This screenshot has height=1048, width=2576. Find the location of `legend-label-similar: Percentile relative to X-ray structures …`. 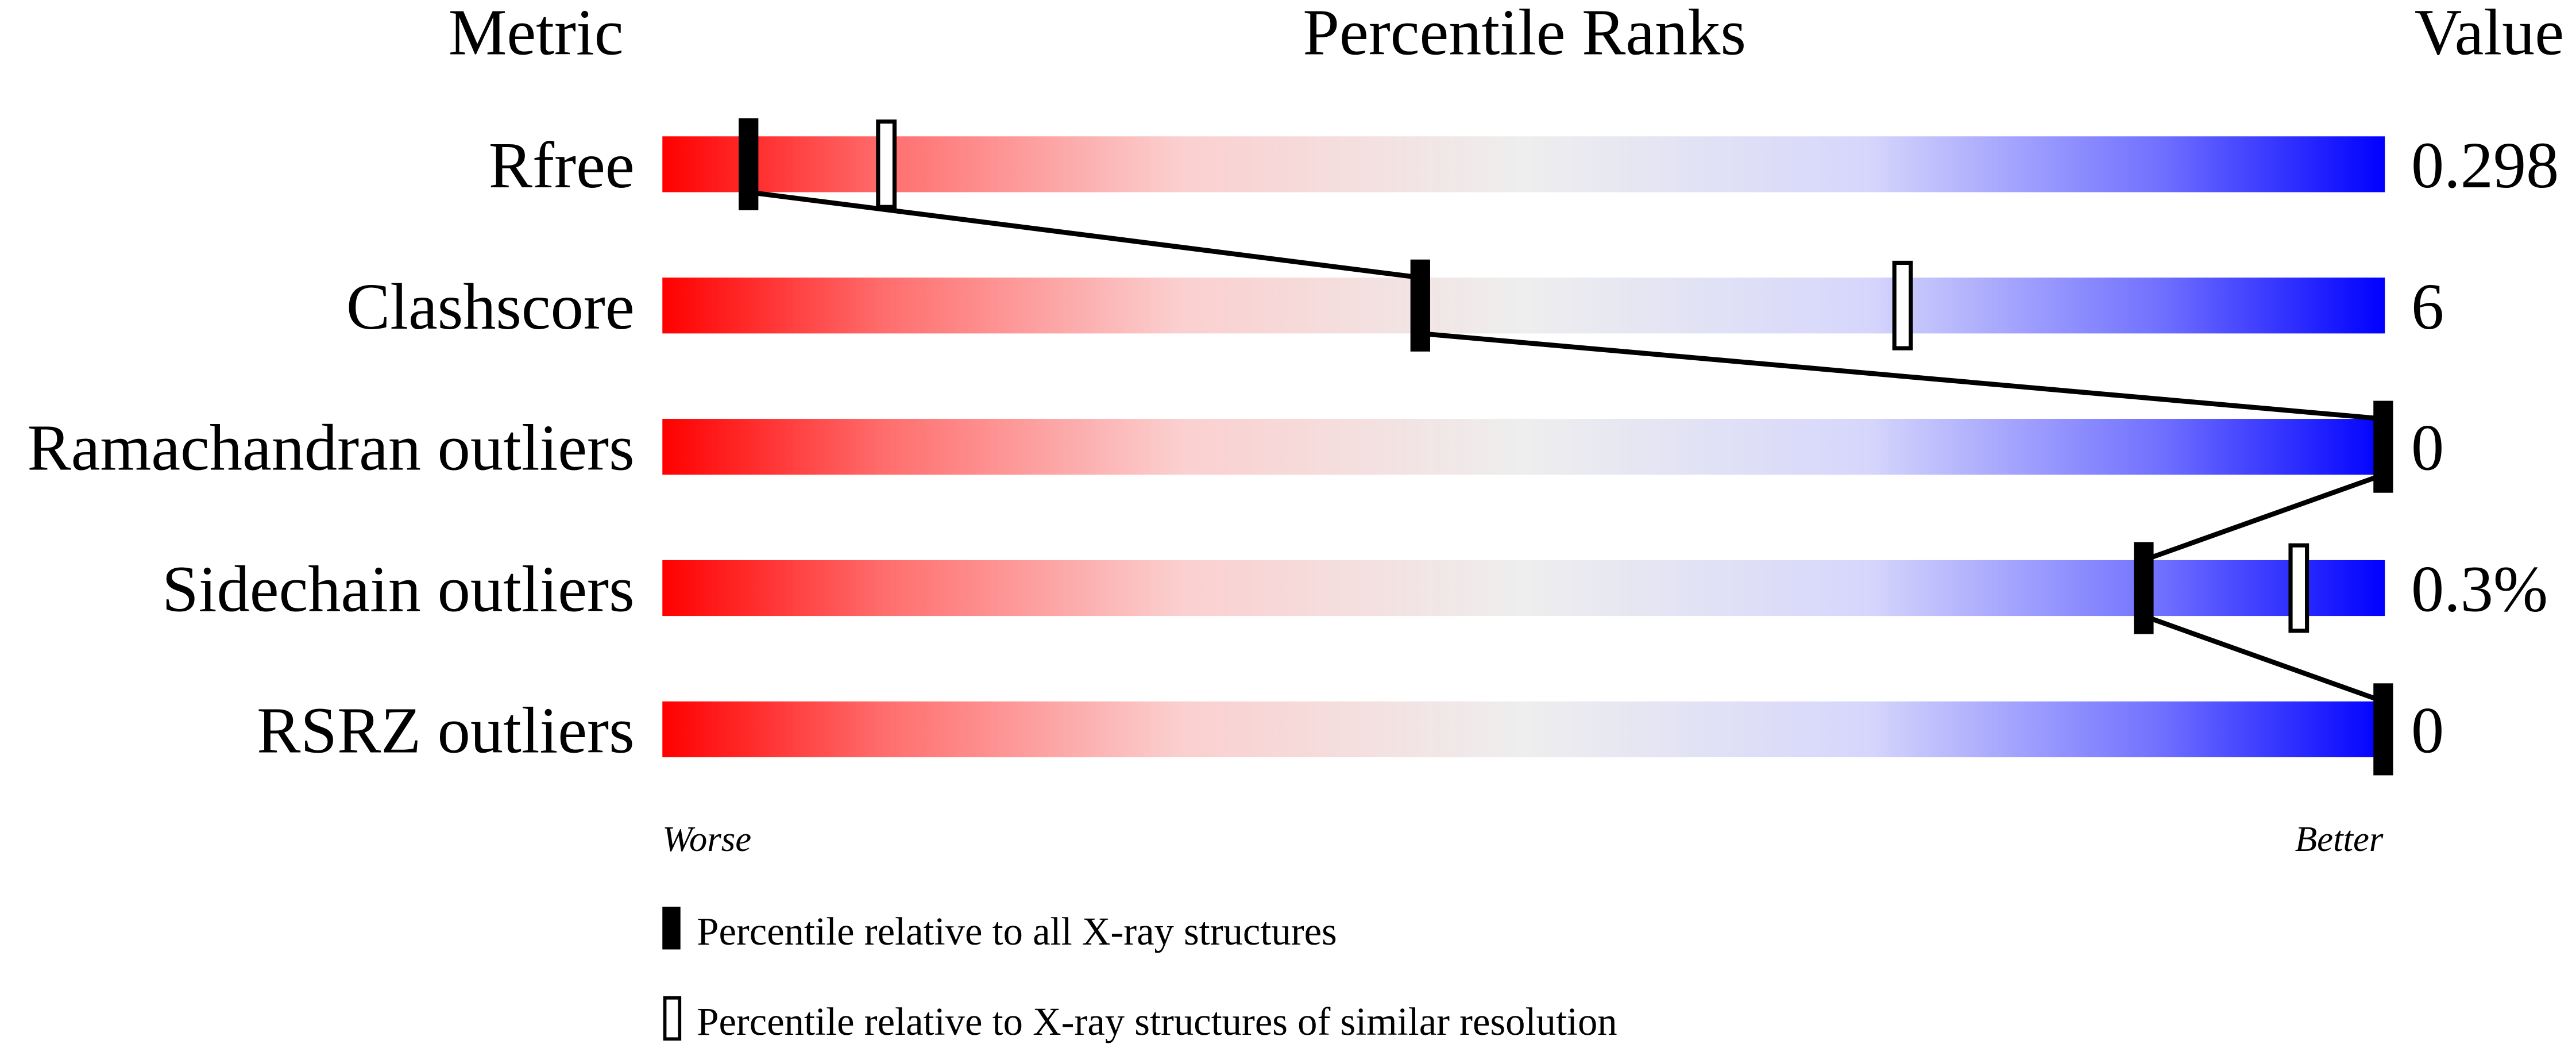

legend-label-similar: Percentile relative to X-ray structures … is located at coordinates (1157, 1021).